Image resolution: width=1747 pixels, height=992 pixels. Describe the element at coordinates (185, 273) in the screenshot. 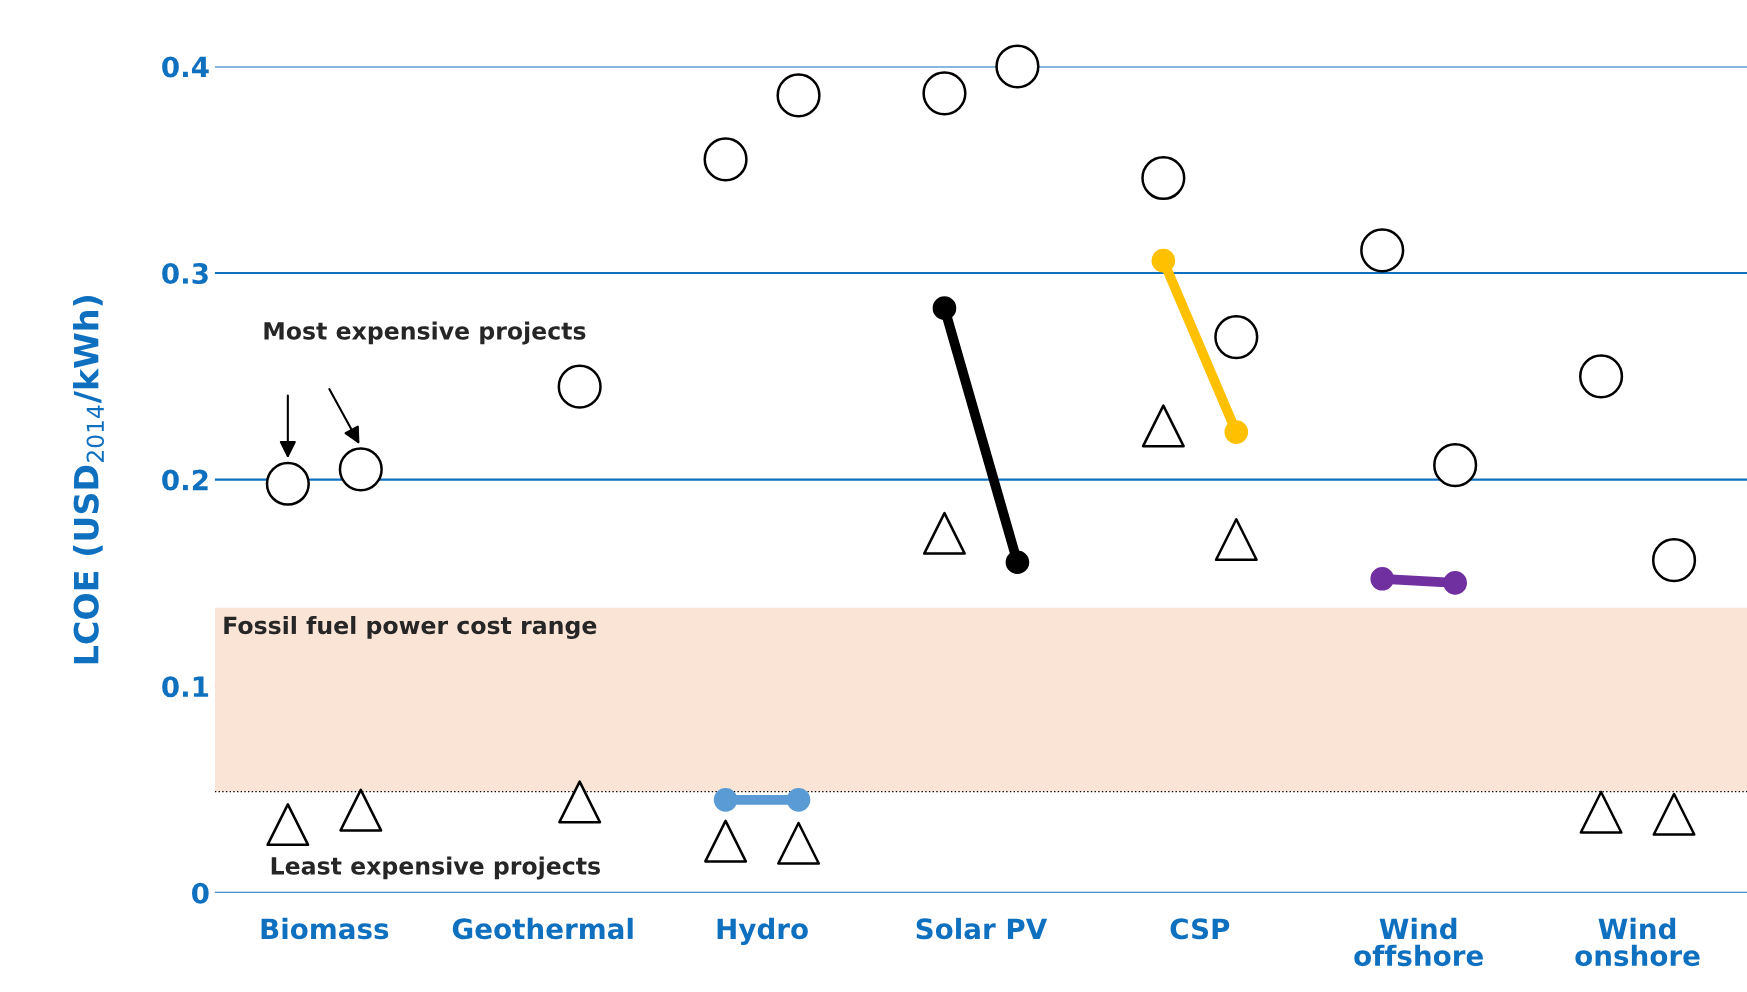

I see `y-tick-label: 0.3` at that location.